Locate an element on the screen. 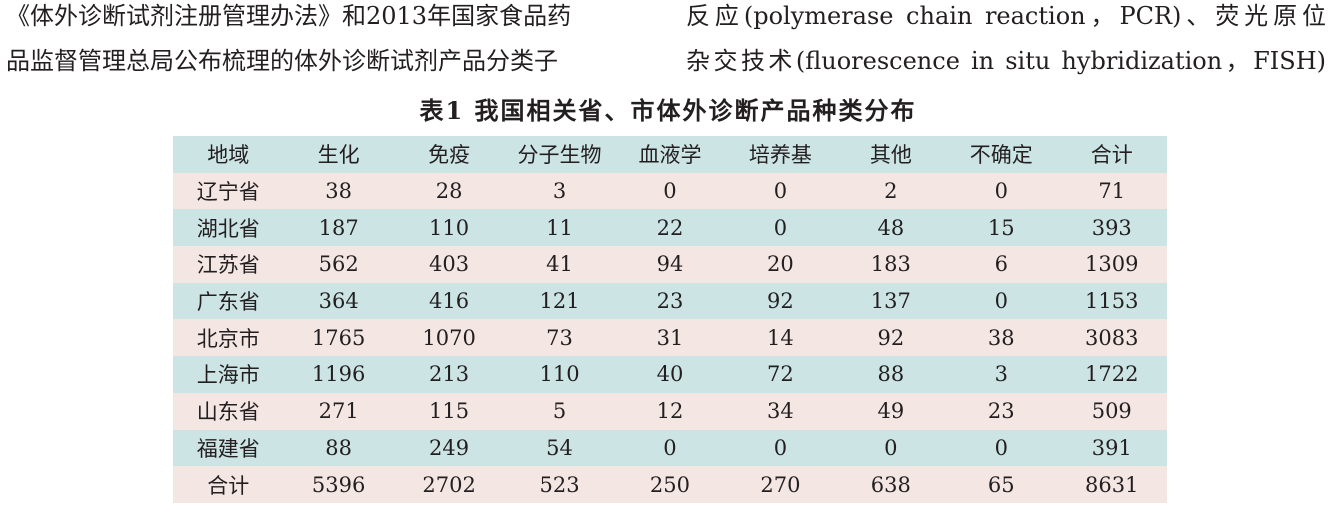 This screenshot has height=513, width=1336. body-text-line: 品监督管理总局公布梳理的体外诊断试剂产品分类子 is located at coordinates (282, 61).